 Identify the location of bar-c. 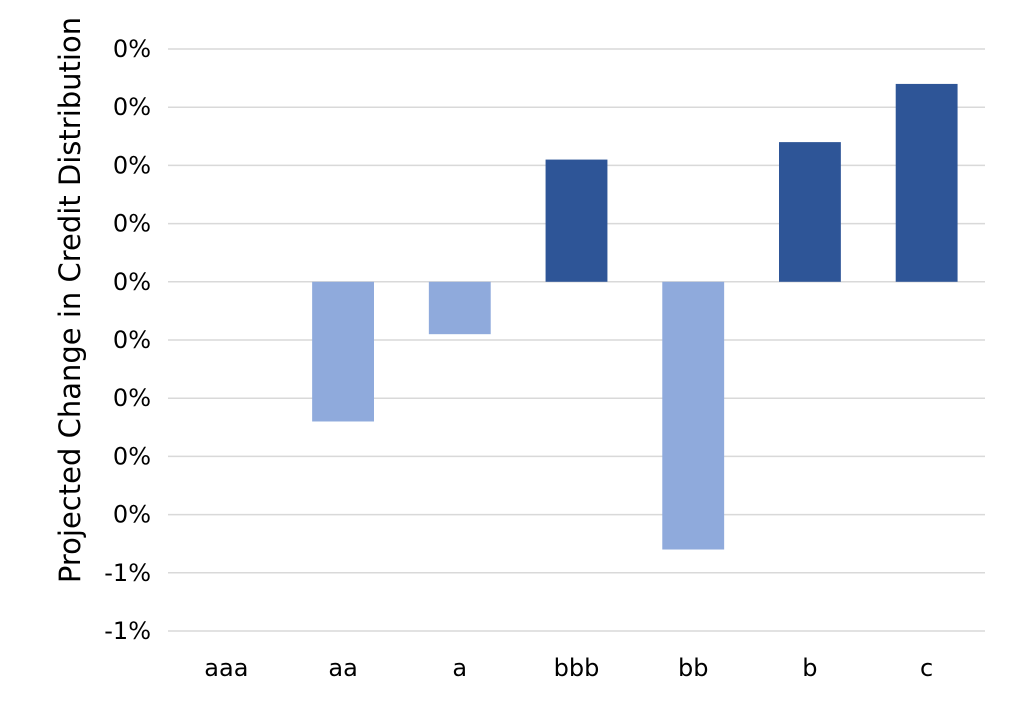
(926, 182).